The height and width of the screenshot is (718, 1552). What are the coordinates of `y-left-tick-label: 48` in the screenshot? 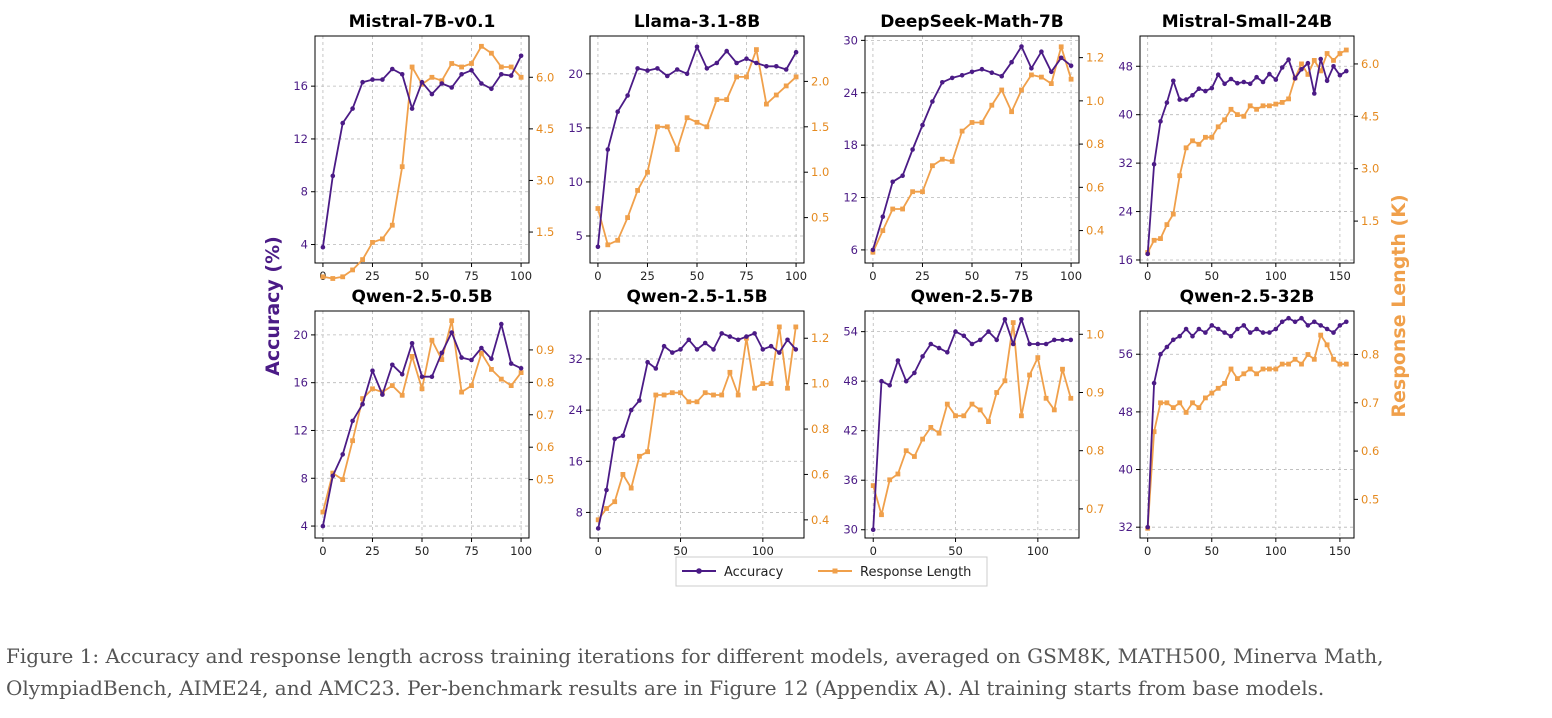 It's located at (1125, 412).